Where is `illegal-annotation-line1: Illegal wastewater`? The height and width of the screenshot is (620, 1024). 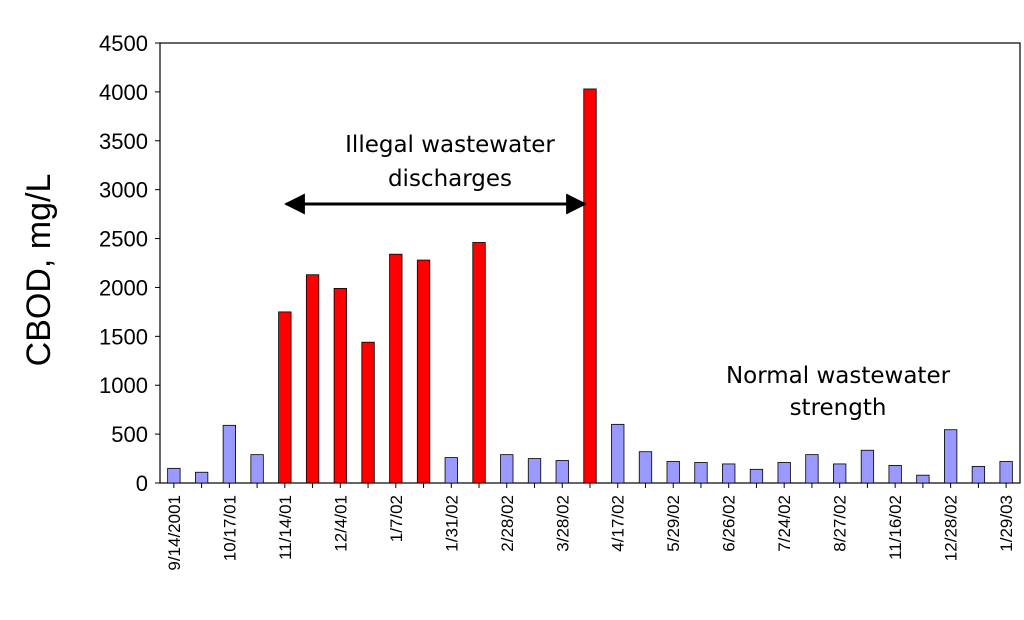 illegal-annotation-line1: Illegal wastewater is located at coordinates (450, 145).